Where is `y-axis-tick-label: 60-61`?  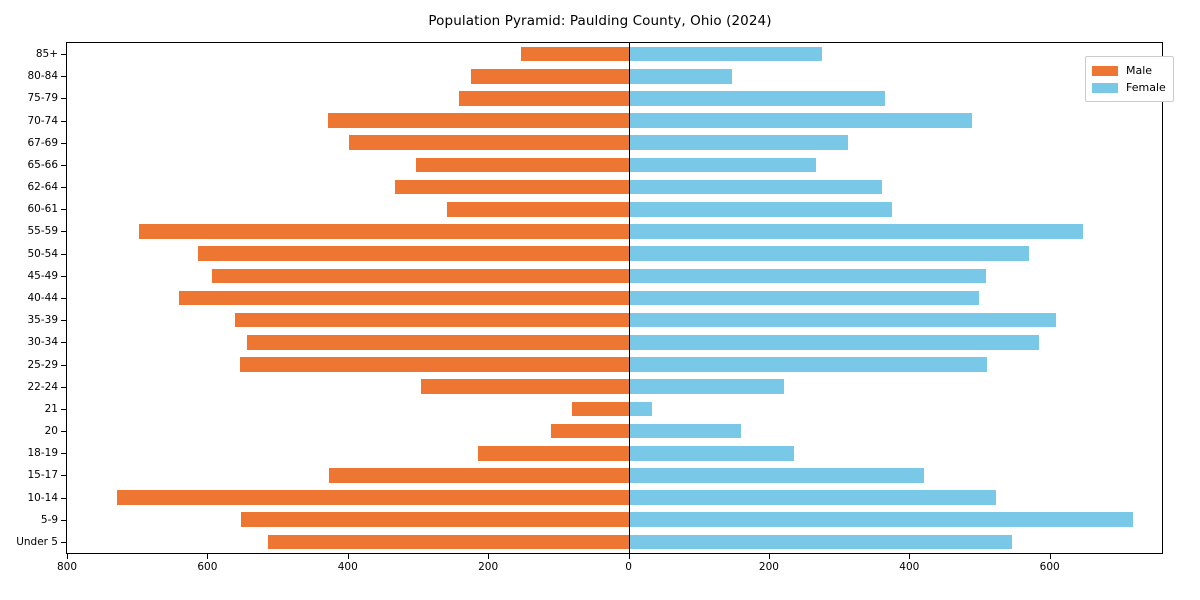 y-axis-tick-label: 60-61 is located at coordinates (42, 209).